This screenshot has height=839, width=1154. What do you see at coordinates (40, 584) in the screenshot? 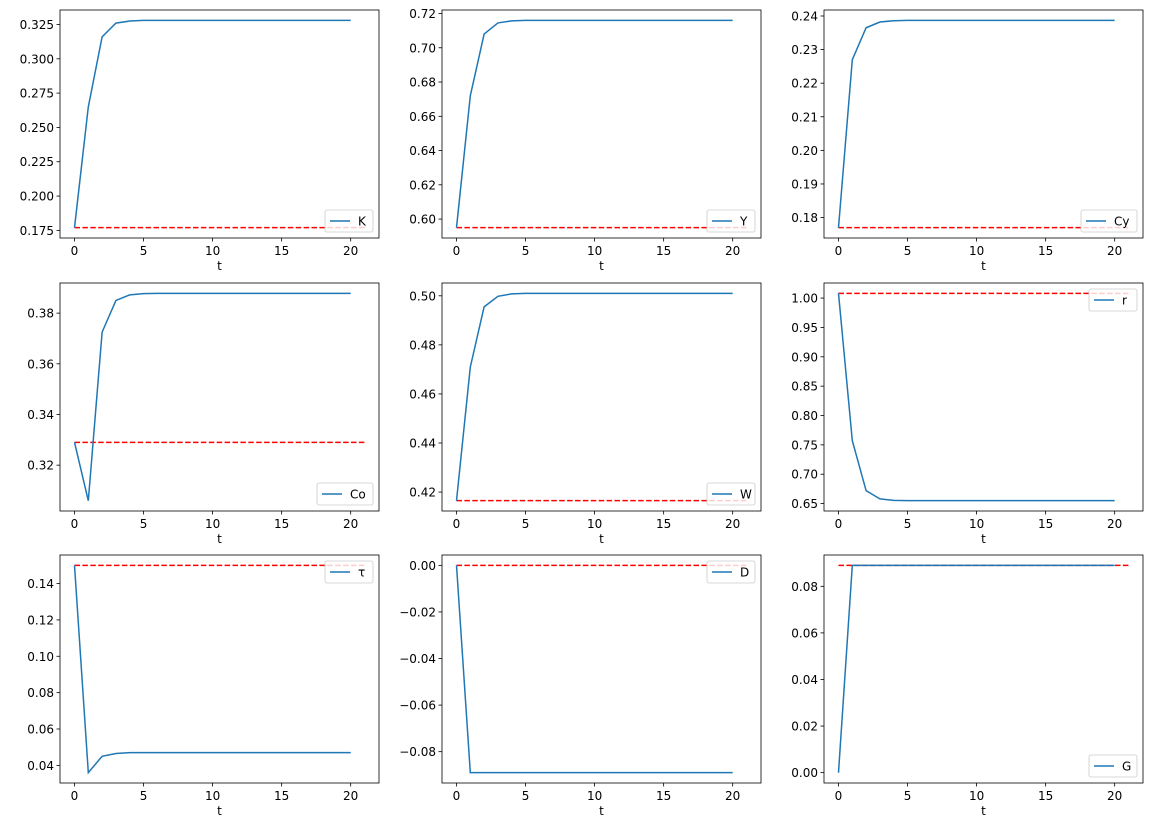
I see `y-tick-label: 0.14` at bounding box center [40, 584].